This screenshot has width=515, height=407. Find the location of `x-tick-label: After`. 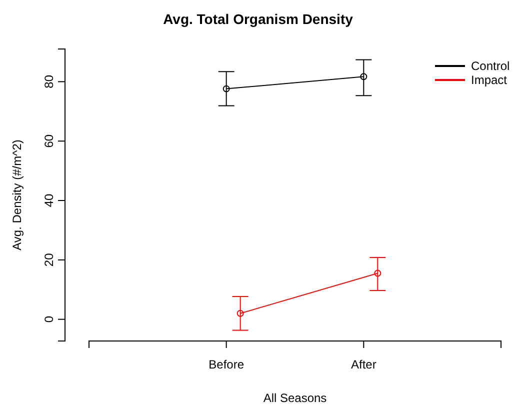

x-tick-label: After is located at coordinates (363, 365).